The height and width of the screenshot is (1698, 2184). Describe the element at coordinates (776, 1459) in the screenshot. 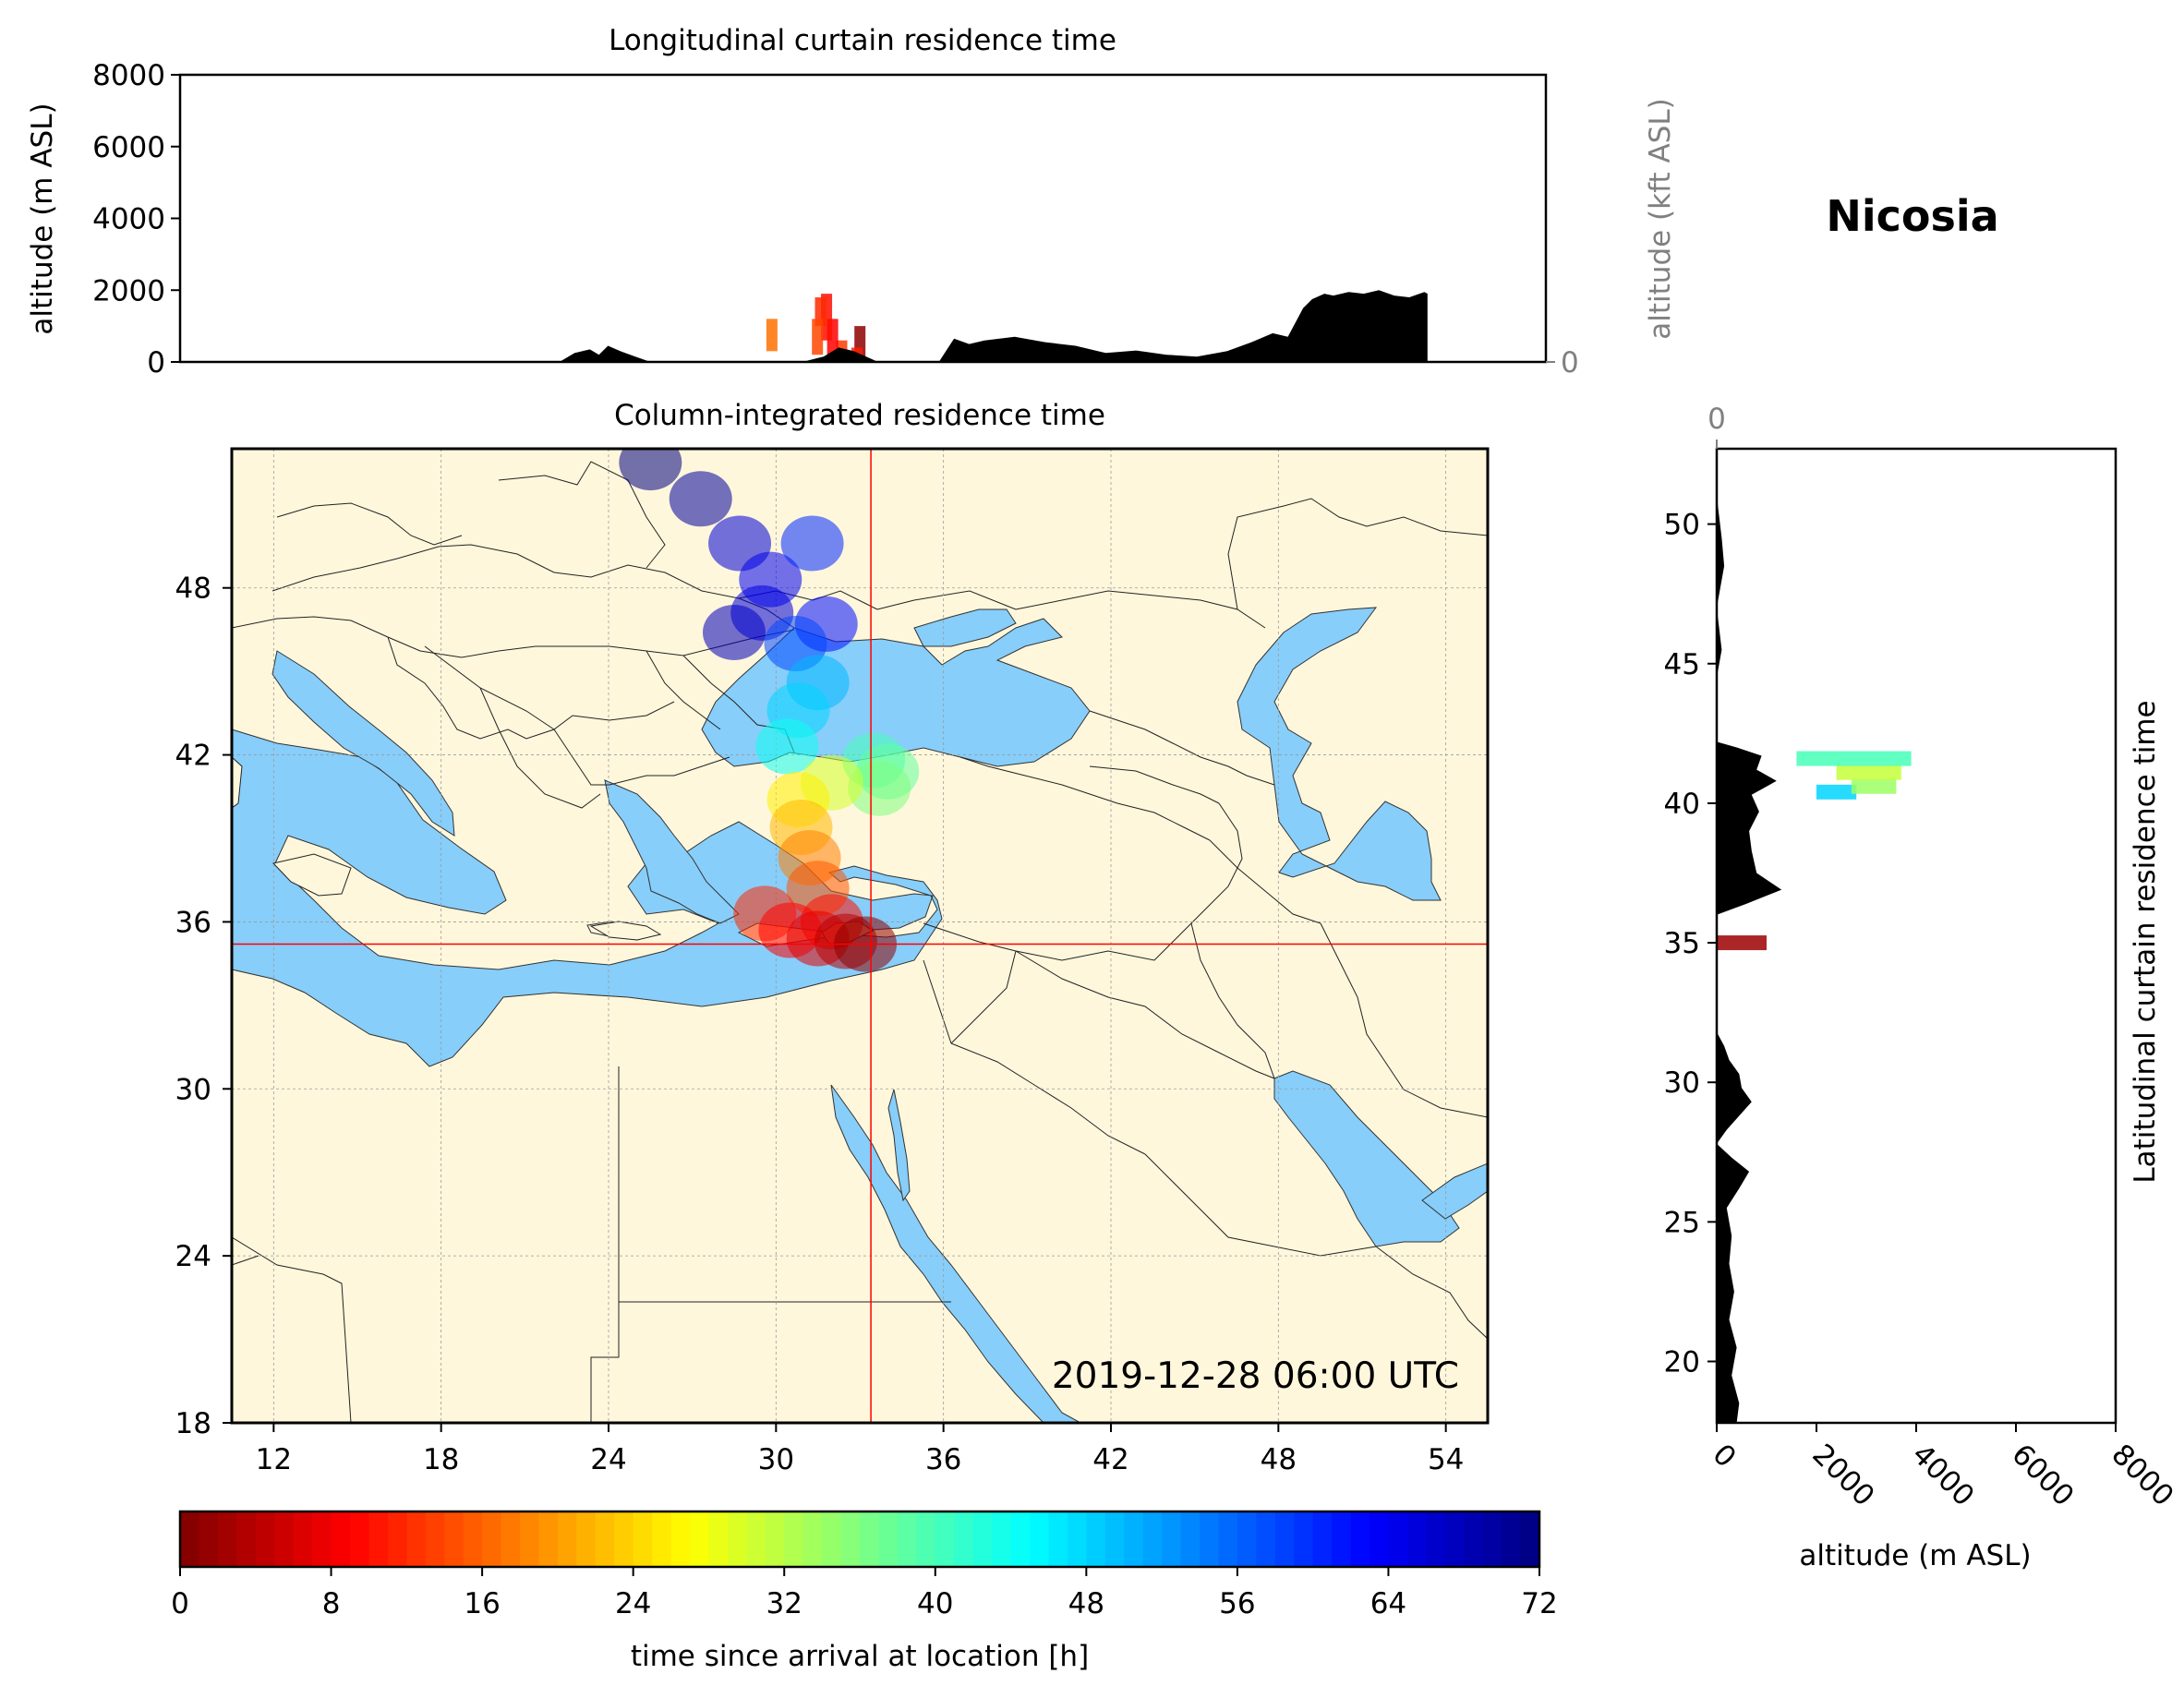

I see `map-xtick-label: 30` at that location.